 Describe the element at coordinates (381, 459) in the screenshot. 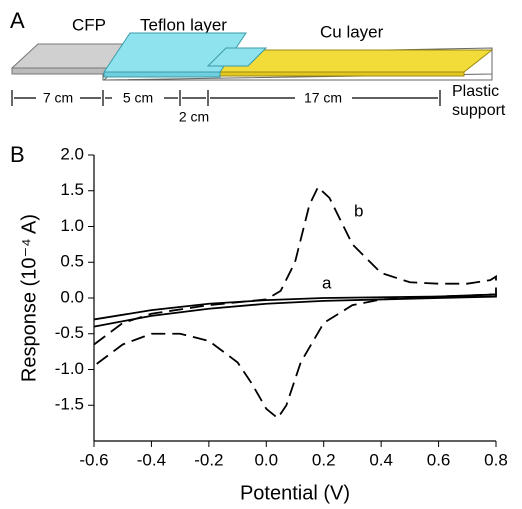

I see `x-tick-label: 0.4` at that location.